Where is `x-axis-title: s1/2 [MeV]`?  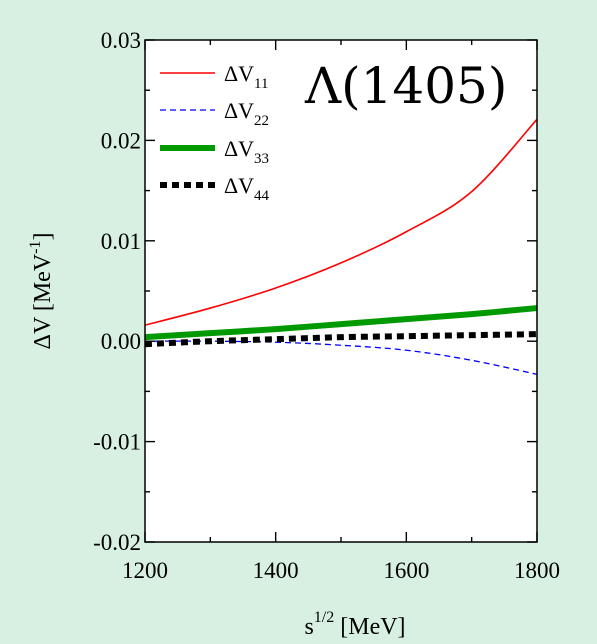 x-axis-title: s1/2 [MeV] is located at coordinates (354, 624).